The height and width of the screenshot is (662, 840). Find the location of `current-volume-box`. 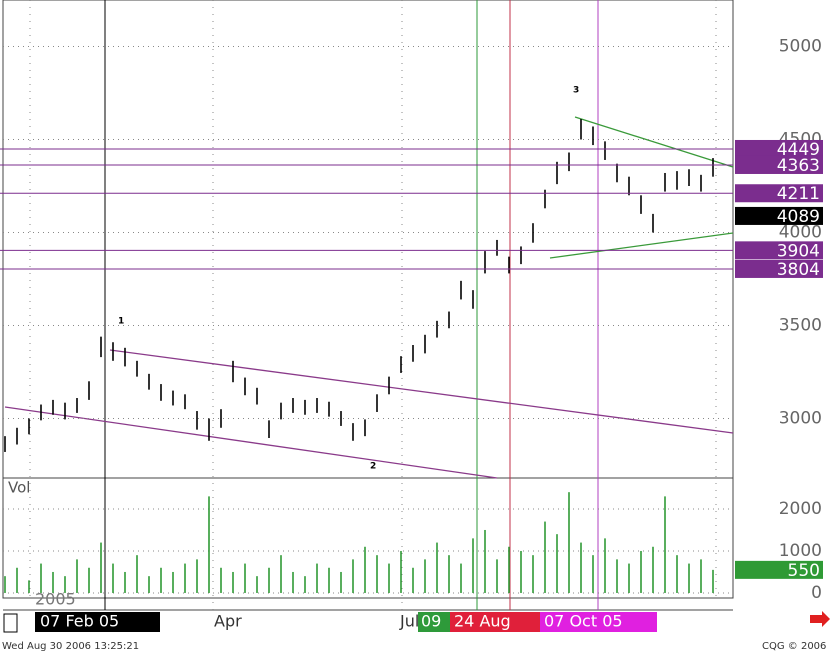

current-volume-box is located at coordinates (779, 569).